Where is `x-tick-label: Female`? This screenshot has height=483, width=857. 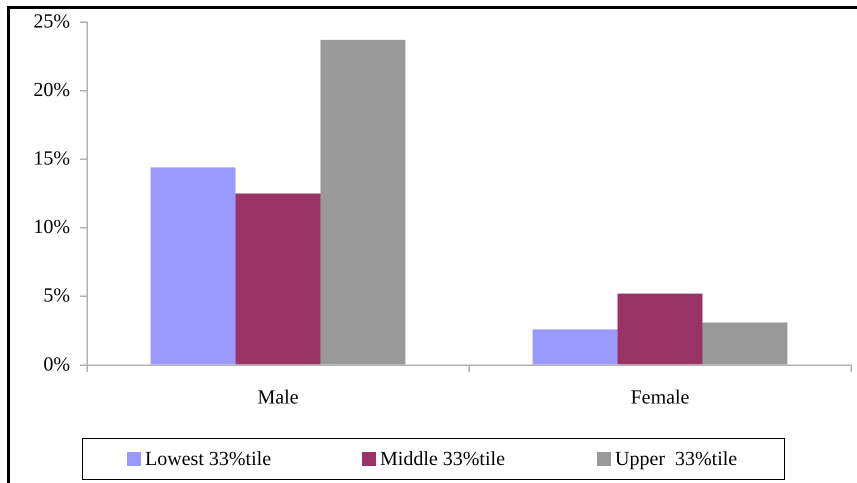
x-tick-label: Female is located at coordinates (660, 397).